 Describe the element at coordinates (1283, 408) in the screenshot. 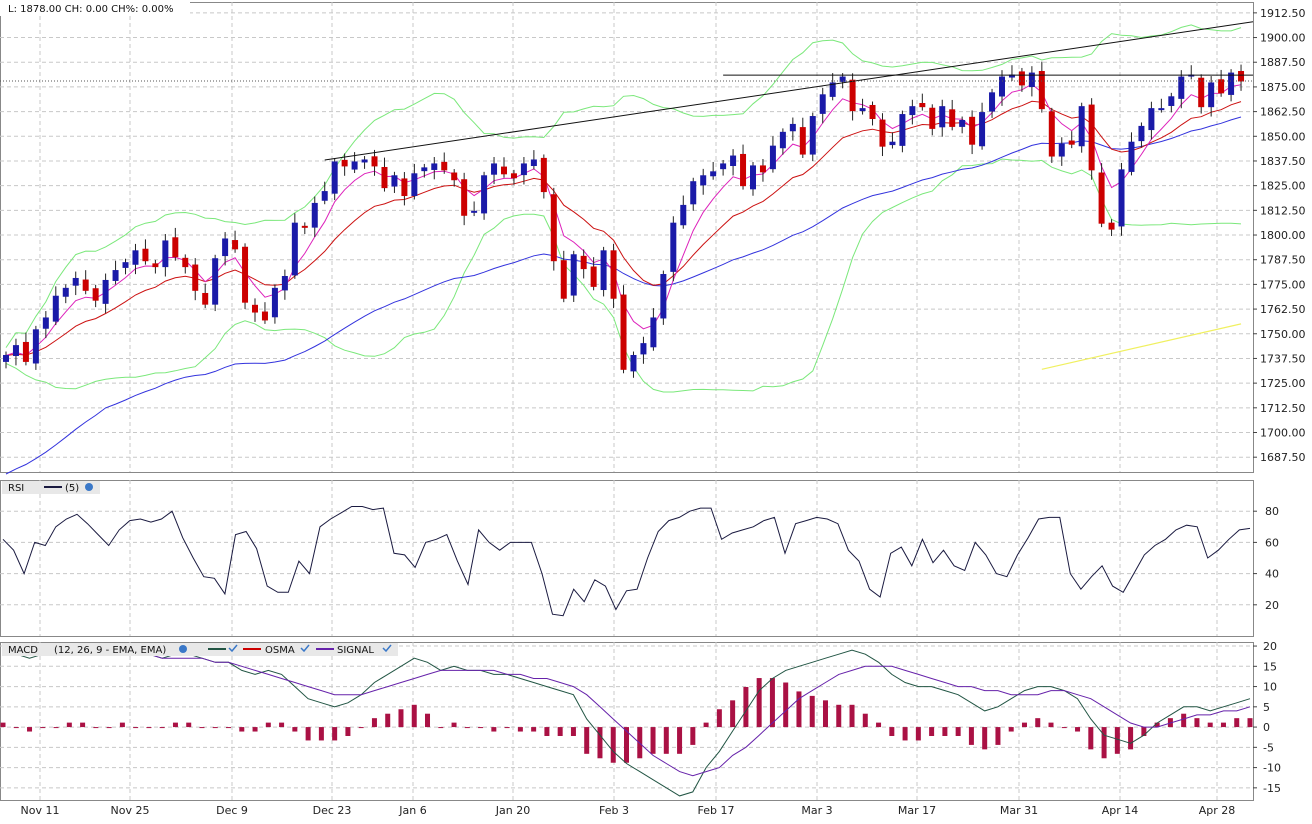

I see `price-tick-label: 1712.50` at that location.